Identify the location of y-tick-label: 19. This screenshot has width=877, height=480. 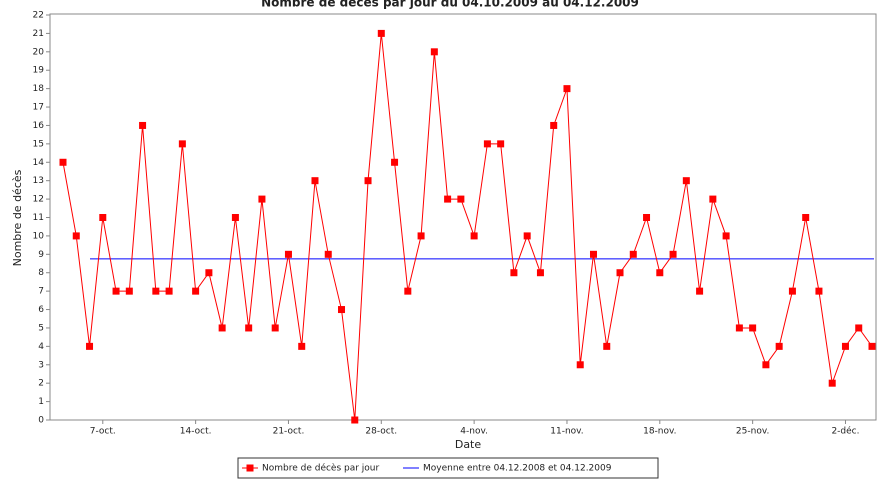
(39, 71).